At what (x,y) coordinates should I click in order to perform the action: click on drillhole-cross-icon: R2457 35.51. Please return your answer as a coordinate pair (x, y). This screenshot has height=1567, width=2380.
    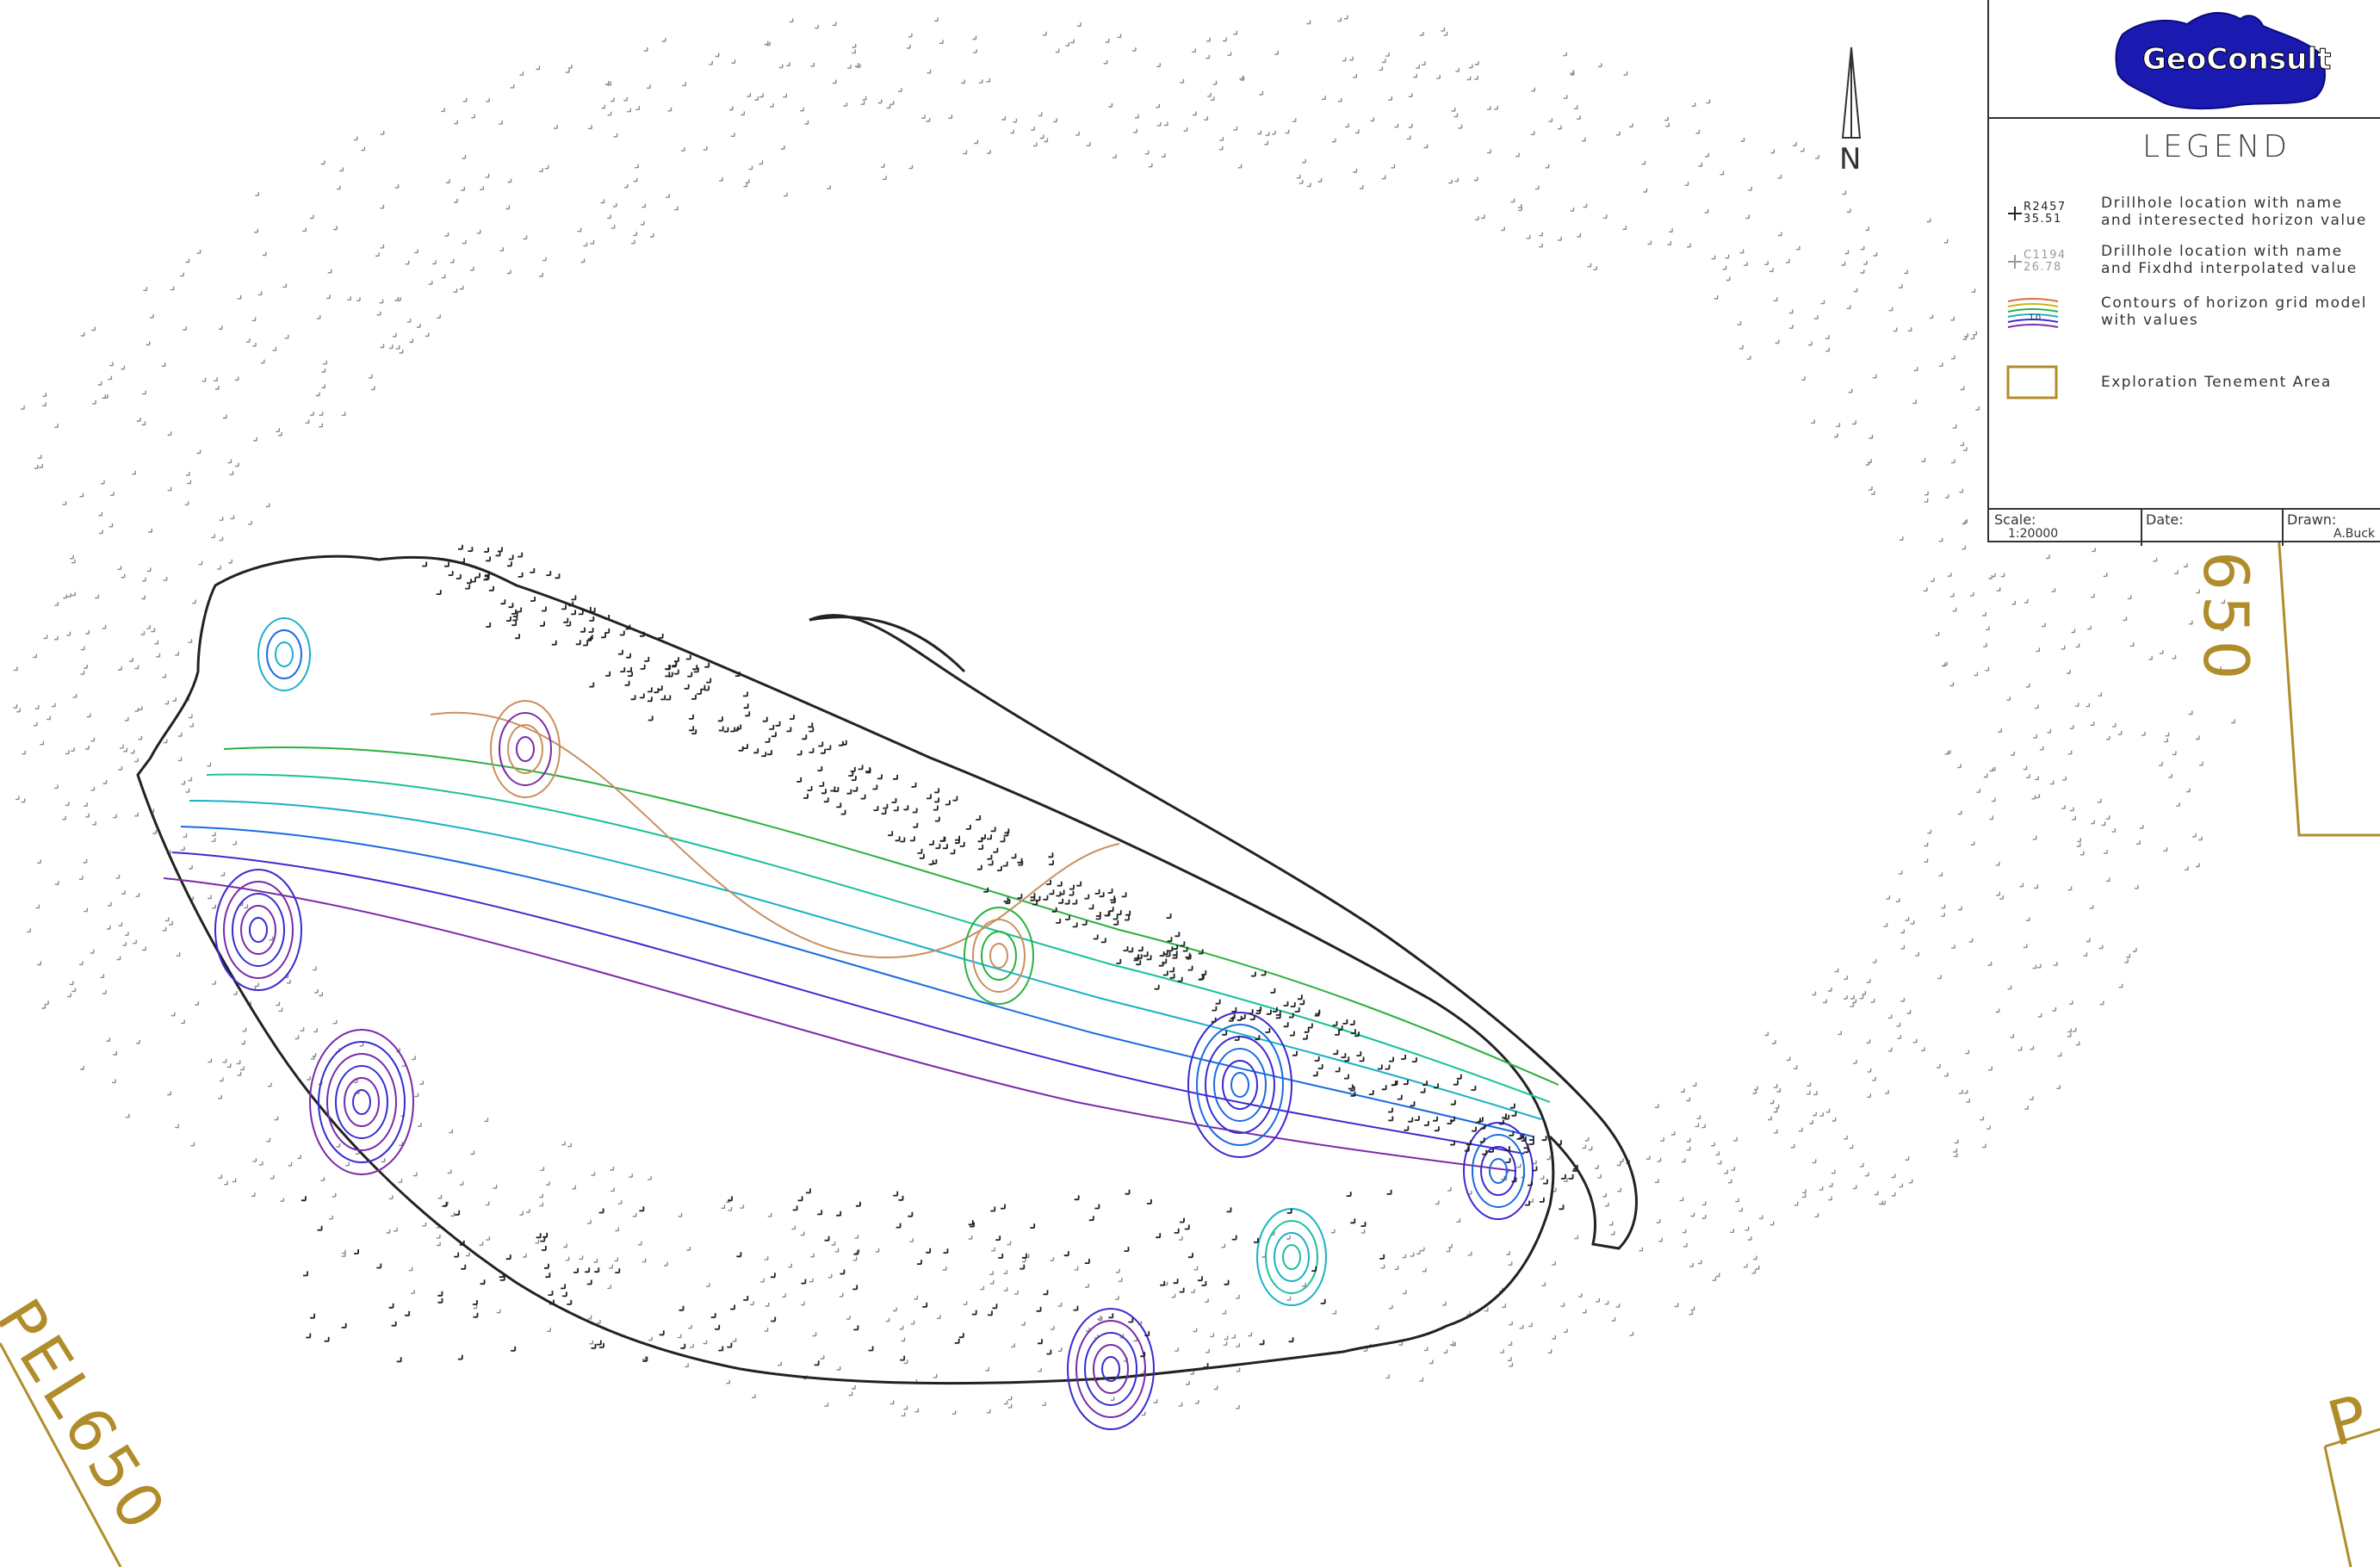
    Looking at the image, I should click on (2037, 214).